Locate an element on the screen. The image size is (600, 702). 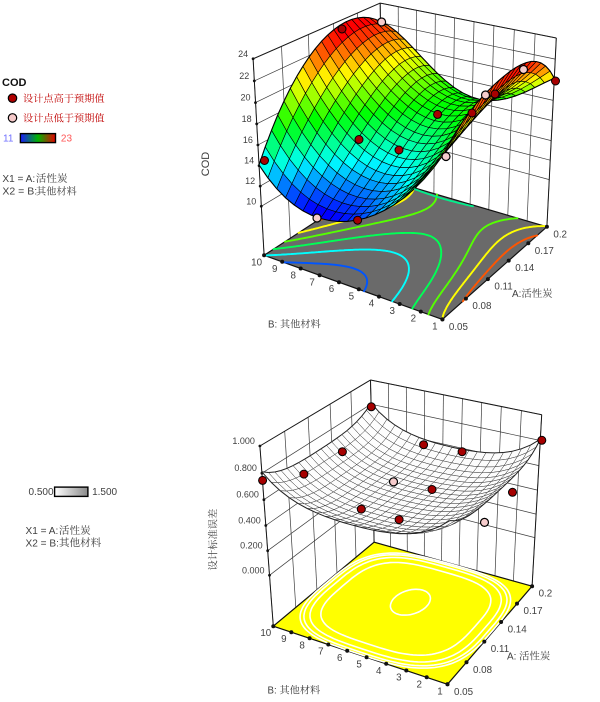
svg-text: 16 is located at coordinates (248, 140).